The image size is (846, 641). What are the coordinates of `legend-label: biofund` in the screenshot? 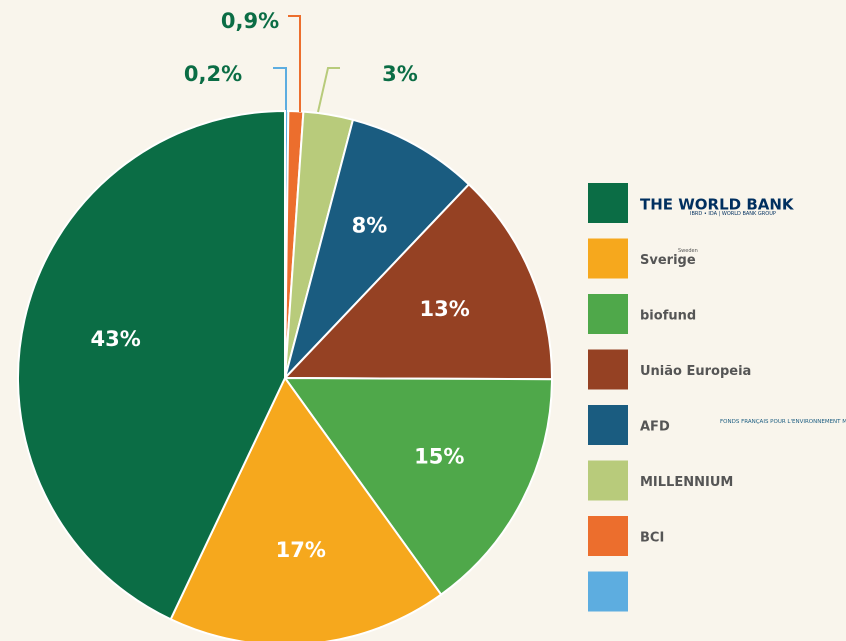 It's located at (668, 316).